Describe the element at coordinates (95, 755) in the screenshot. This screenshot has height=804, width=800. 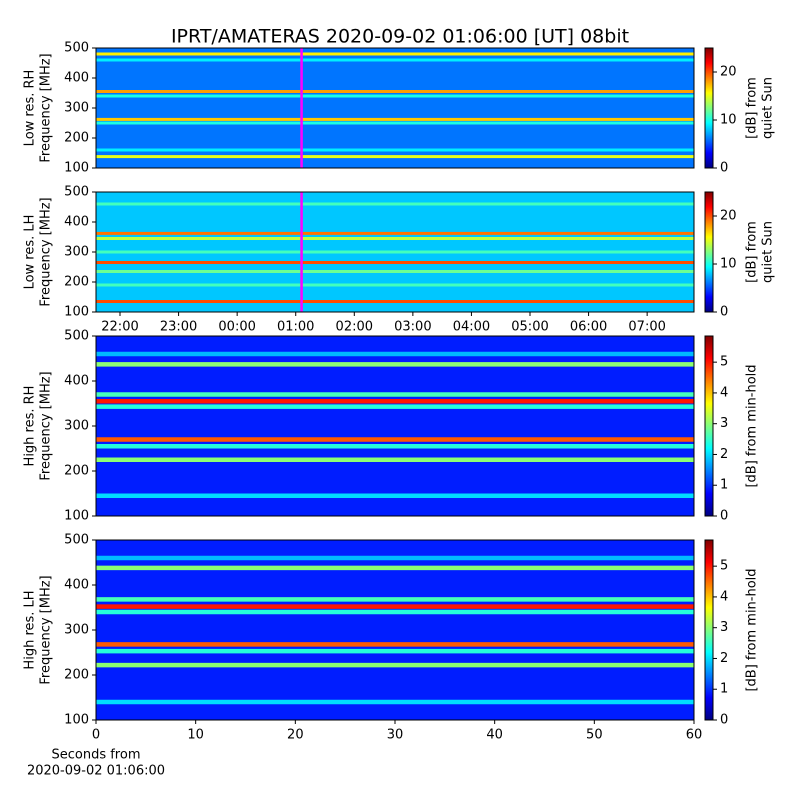
I see `x-axis-label: Seconds from` at that location.